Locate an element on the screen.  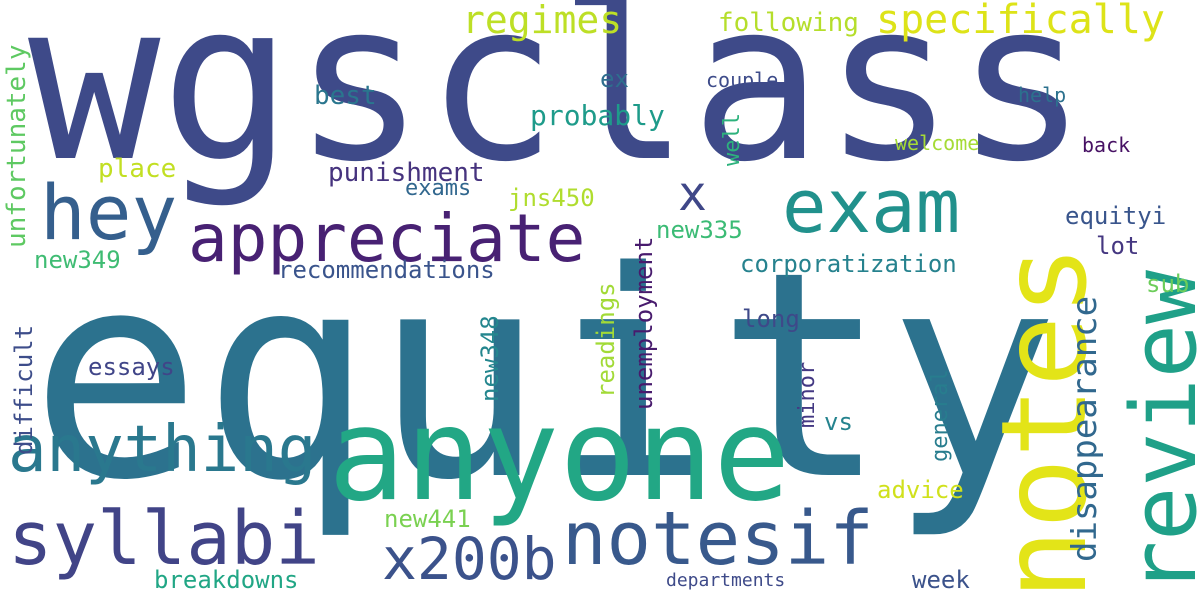
word-exams: exams is located at coordinates (438, 188).